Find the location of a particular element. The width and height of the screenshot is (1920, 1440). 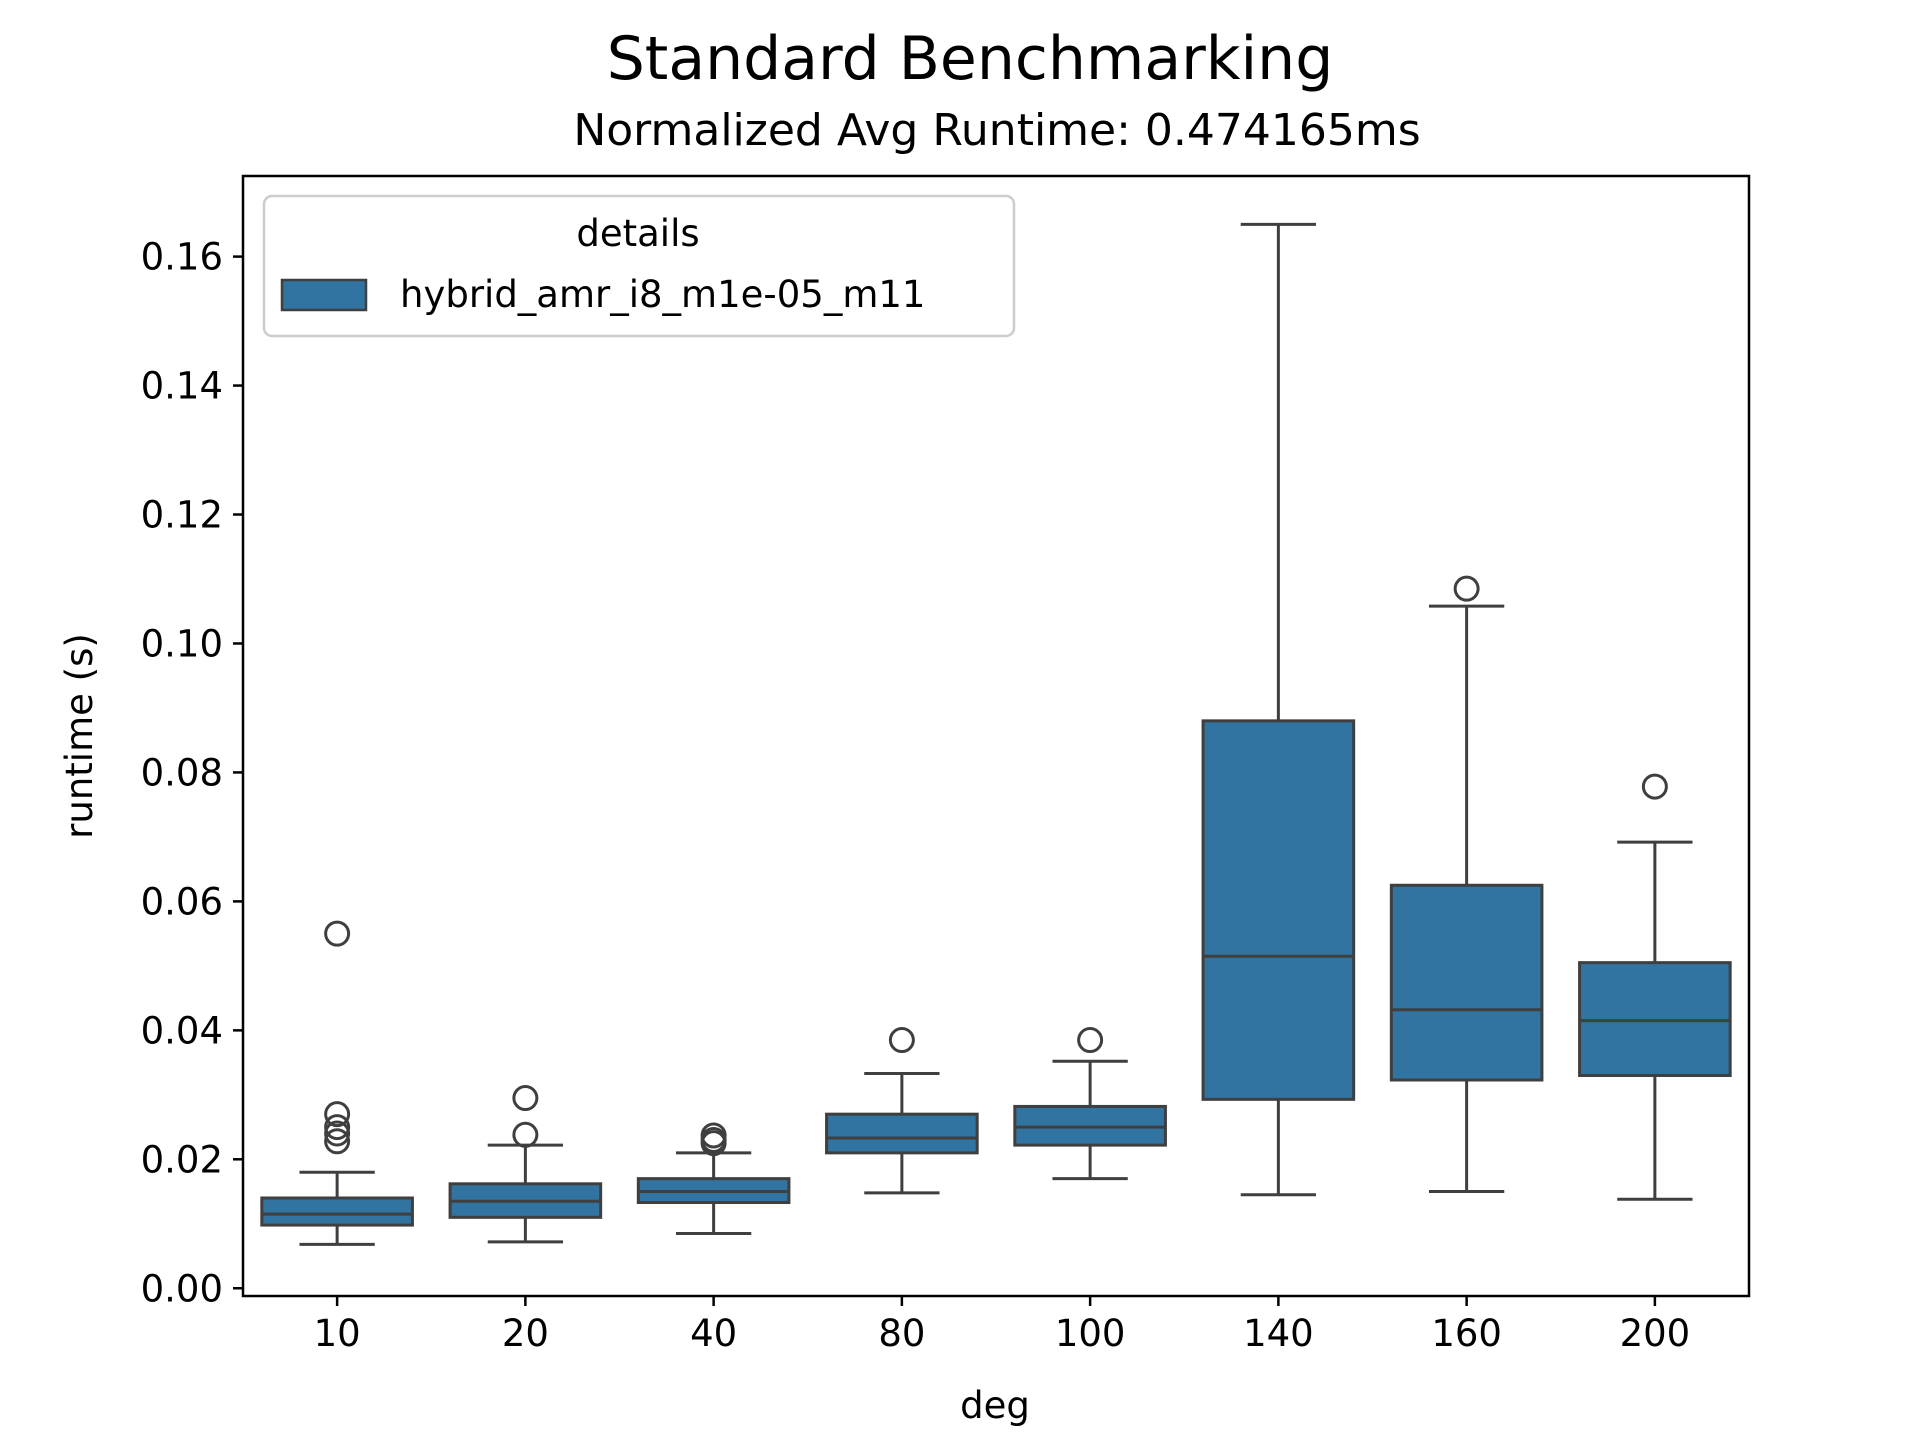

y-tick-label: 0.06 is located at coordinates (182, 901).